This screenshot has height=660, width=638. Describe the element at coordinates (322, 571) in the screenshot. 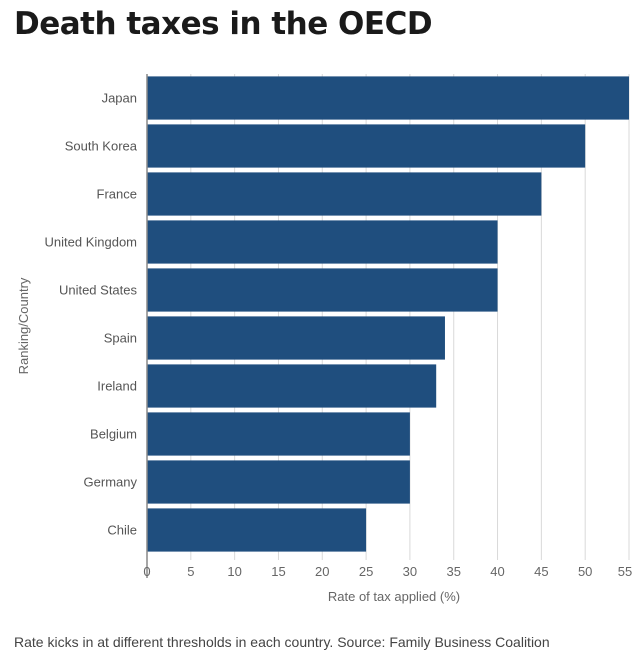

I see `x-tick-label: 20` at that location.